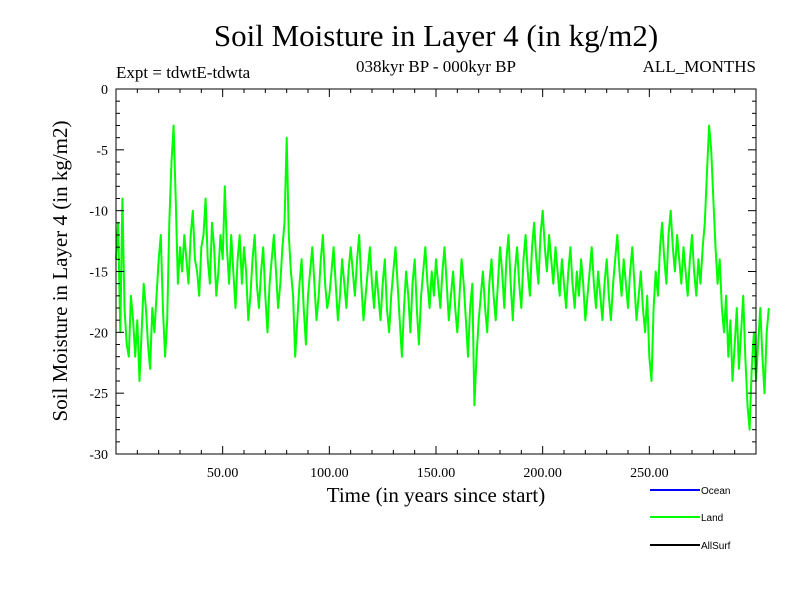  What do you see at coordinates (98, 394) in the screenshot?
I see `y-tick-label: -25` at bounding box center [98, 394].